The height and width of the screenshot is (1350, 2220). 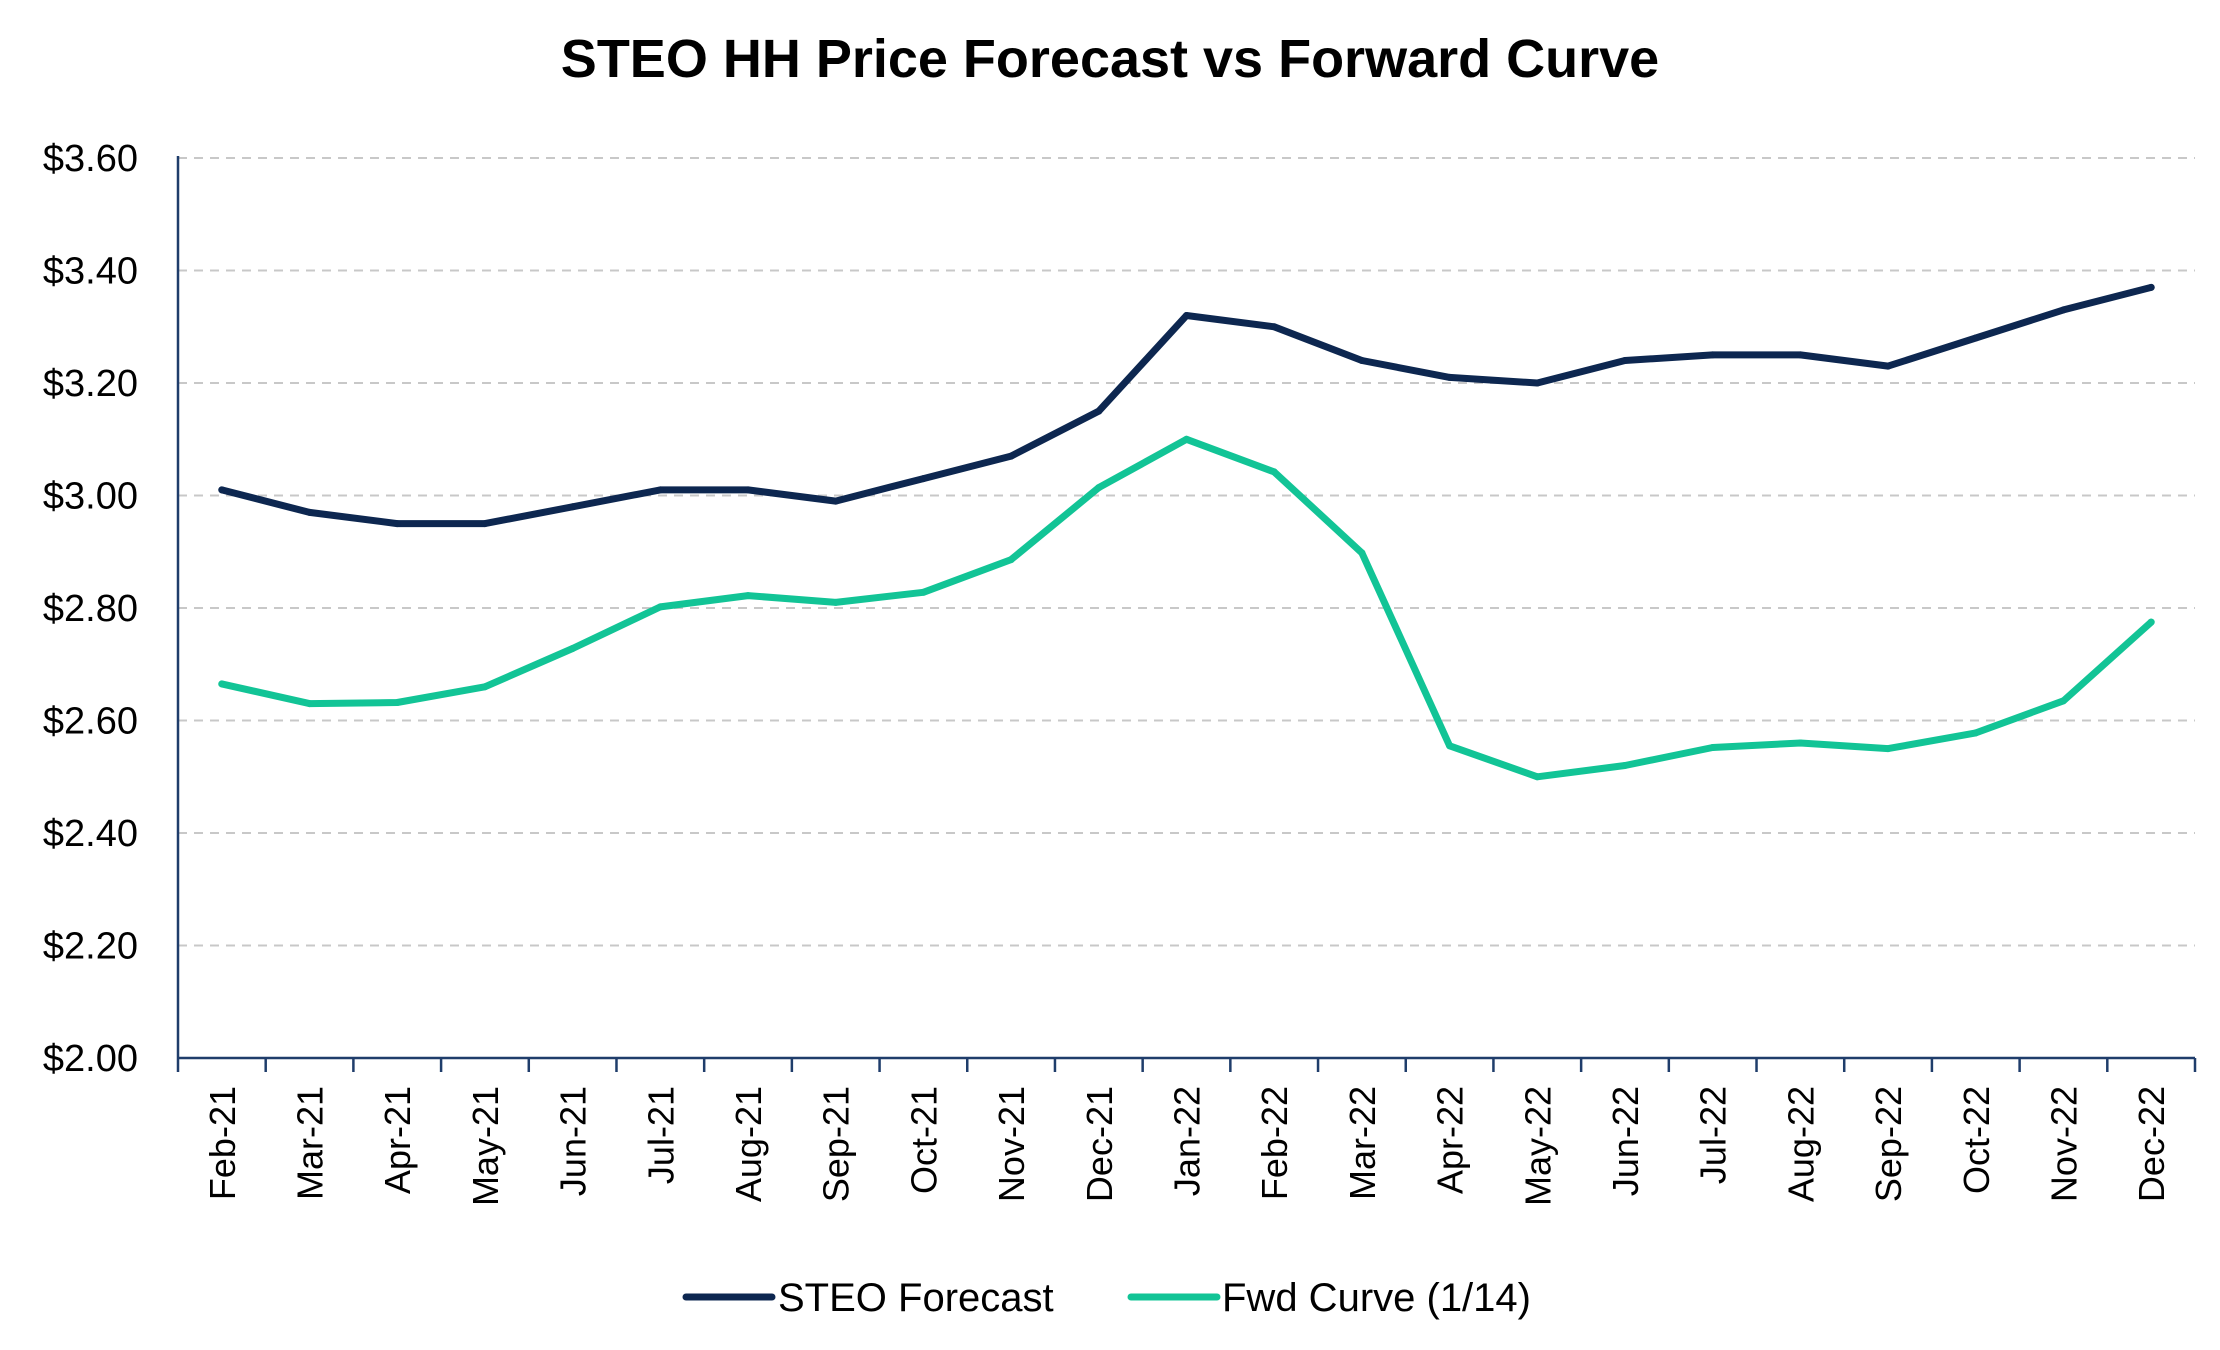 What do you see at coordinates (1106, 1298) in the screenshot?
I see `legend: STEO Forecast Fwd Curve (1/14)` at bounding box center [1106, 1298].